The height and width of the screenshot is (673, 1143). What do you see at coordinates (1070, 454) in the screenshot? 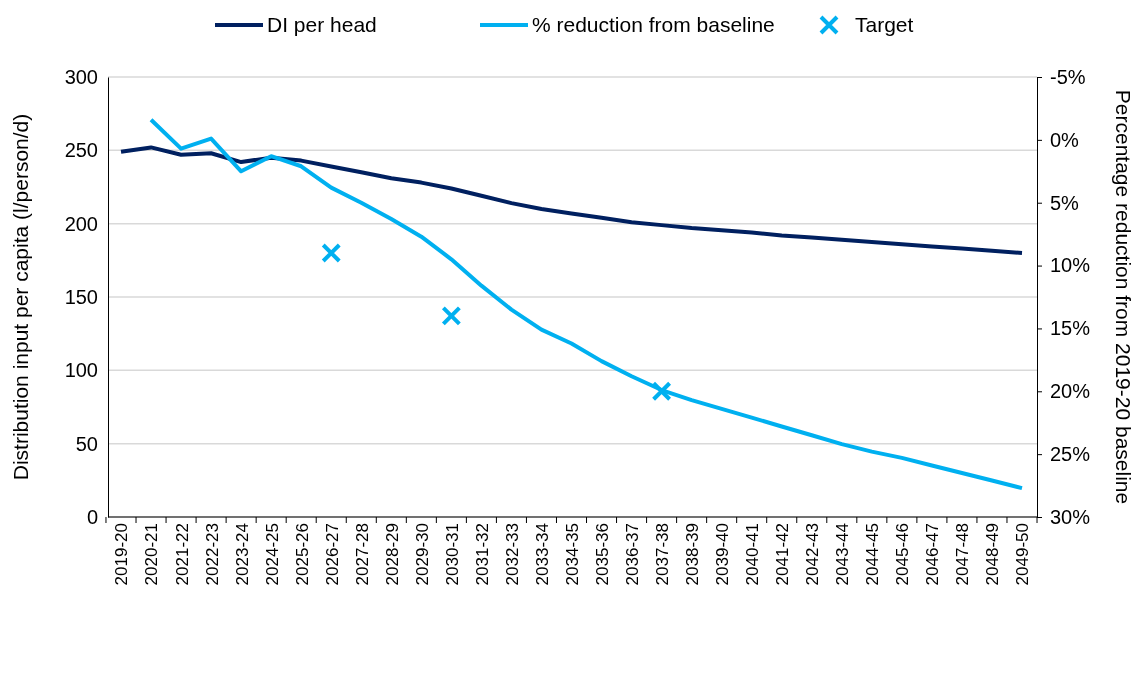
I see `y2-tick-label: 25%` at bounding box center [1070, 454].